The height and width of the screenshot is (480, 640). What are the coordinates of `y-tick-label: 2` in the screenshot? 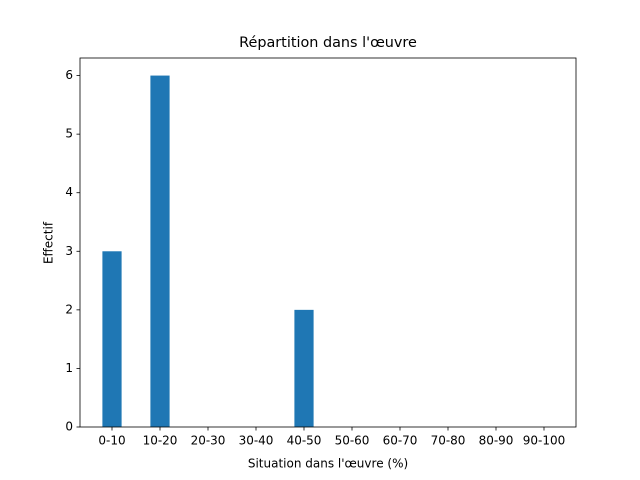 It's located at (69, 309).